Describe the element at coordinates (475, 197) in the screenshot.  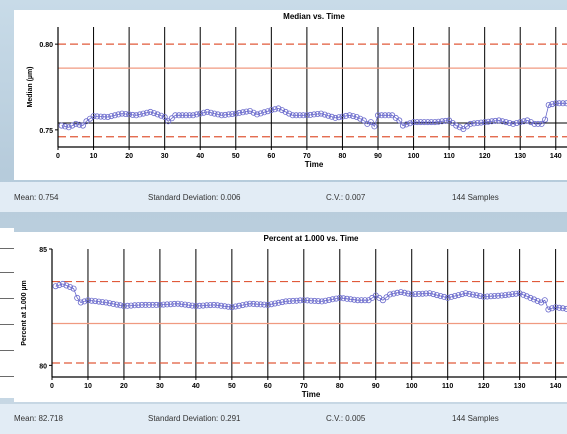
I see `median-samples: 144 Samples` at that location.